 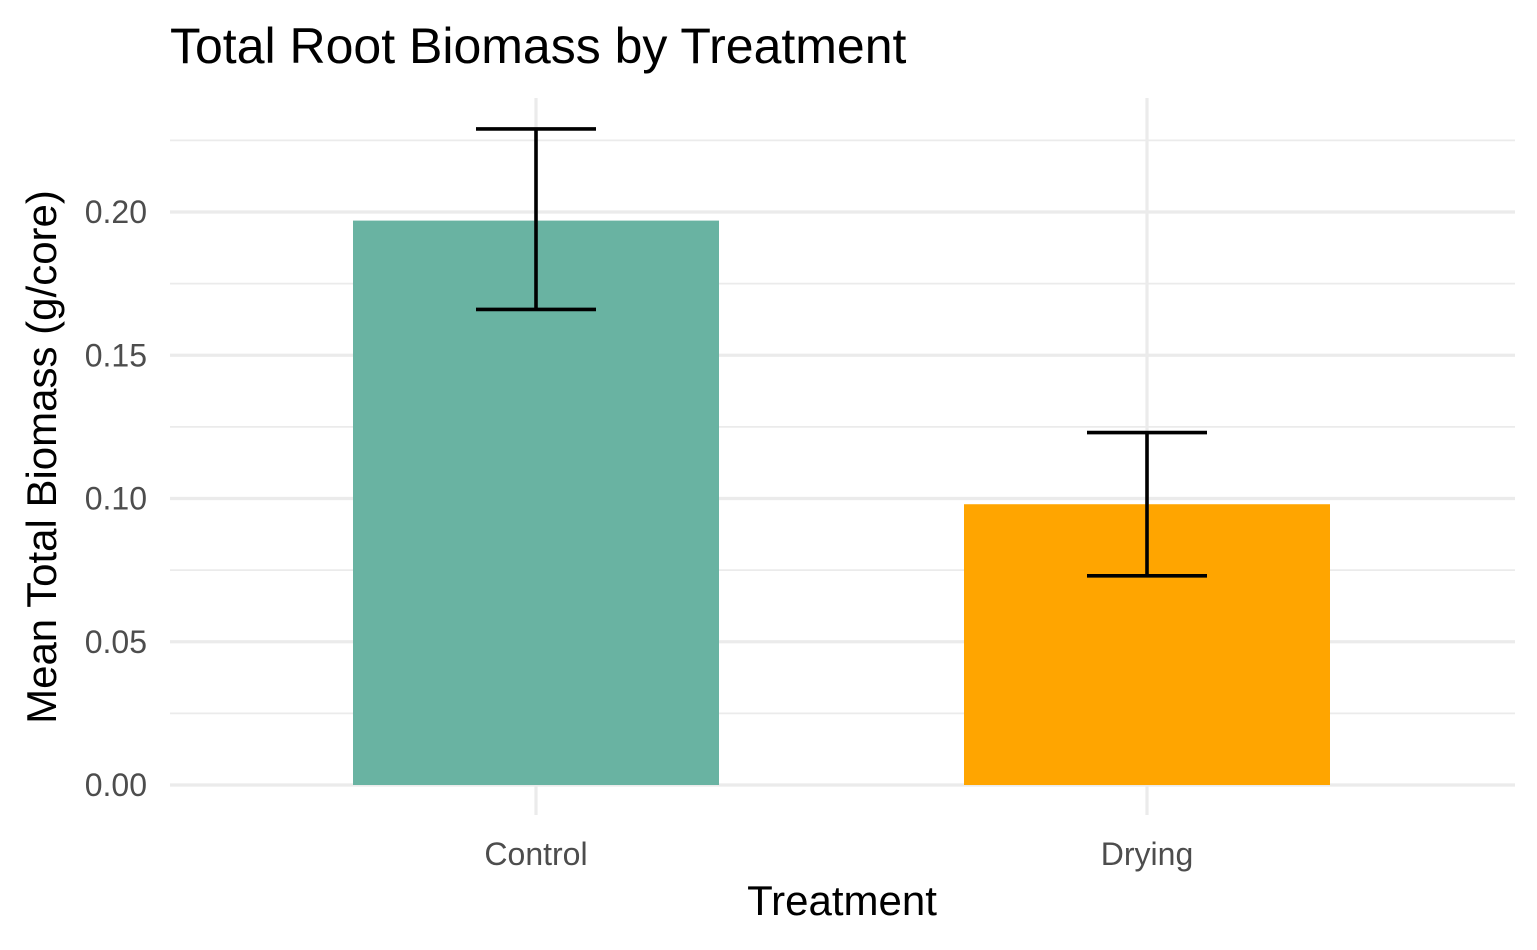 What do you see at coordinates (116, 212) in the screenshot?
I see `y-tick-label: 0.20` at bounding box center [116, 212].